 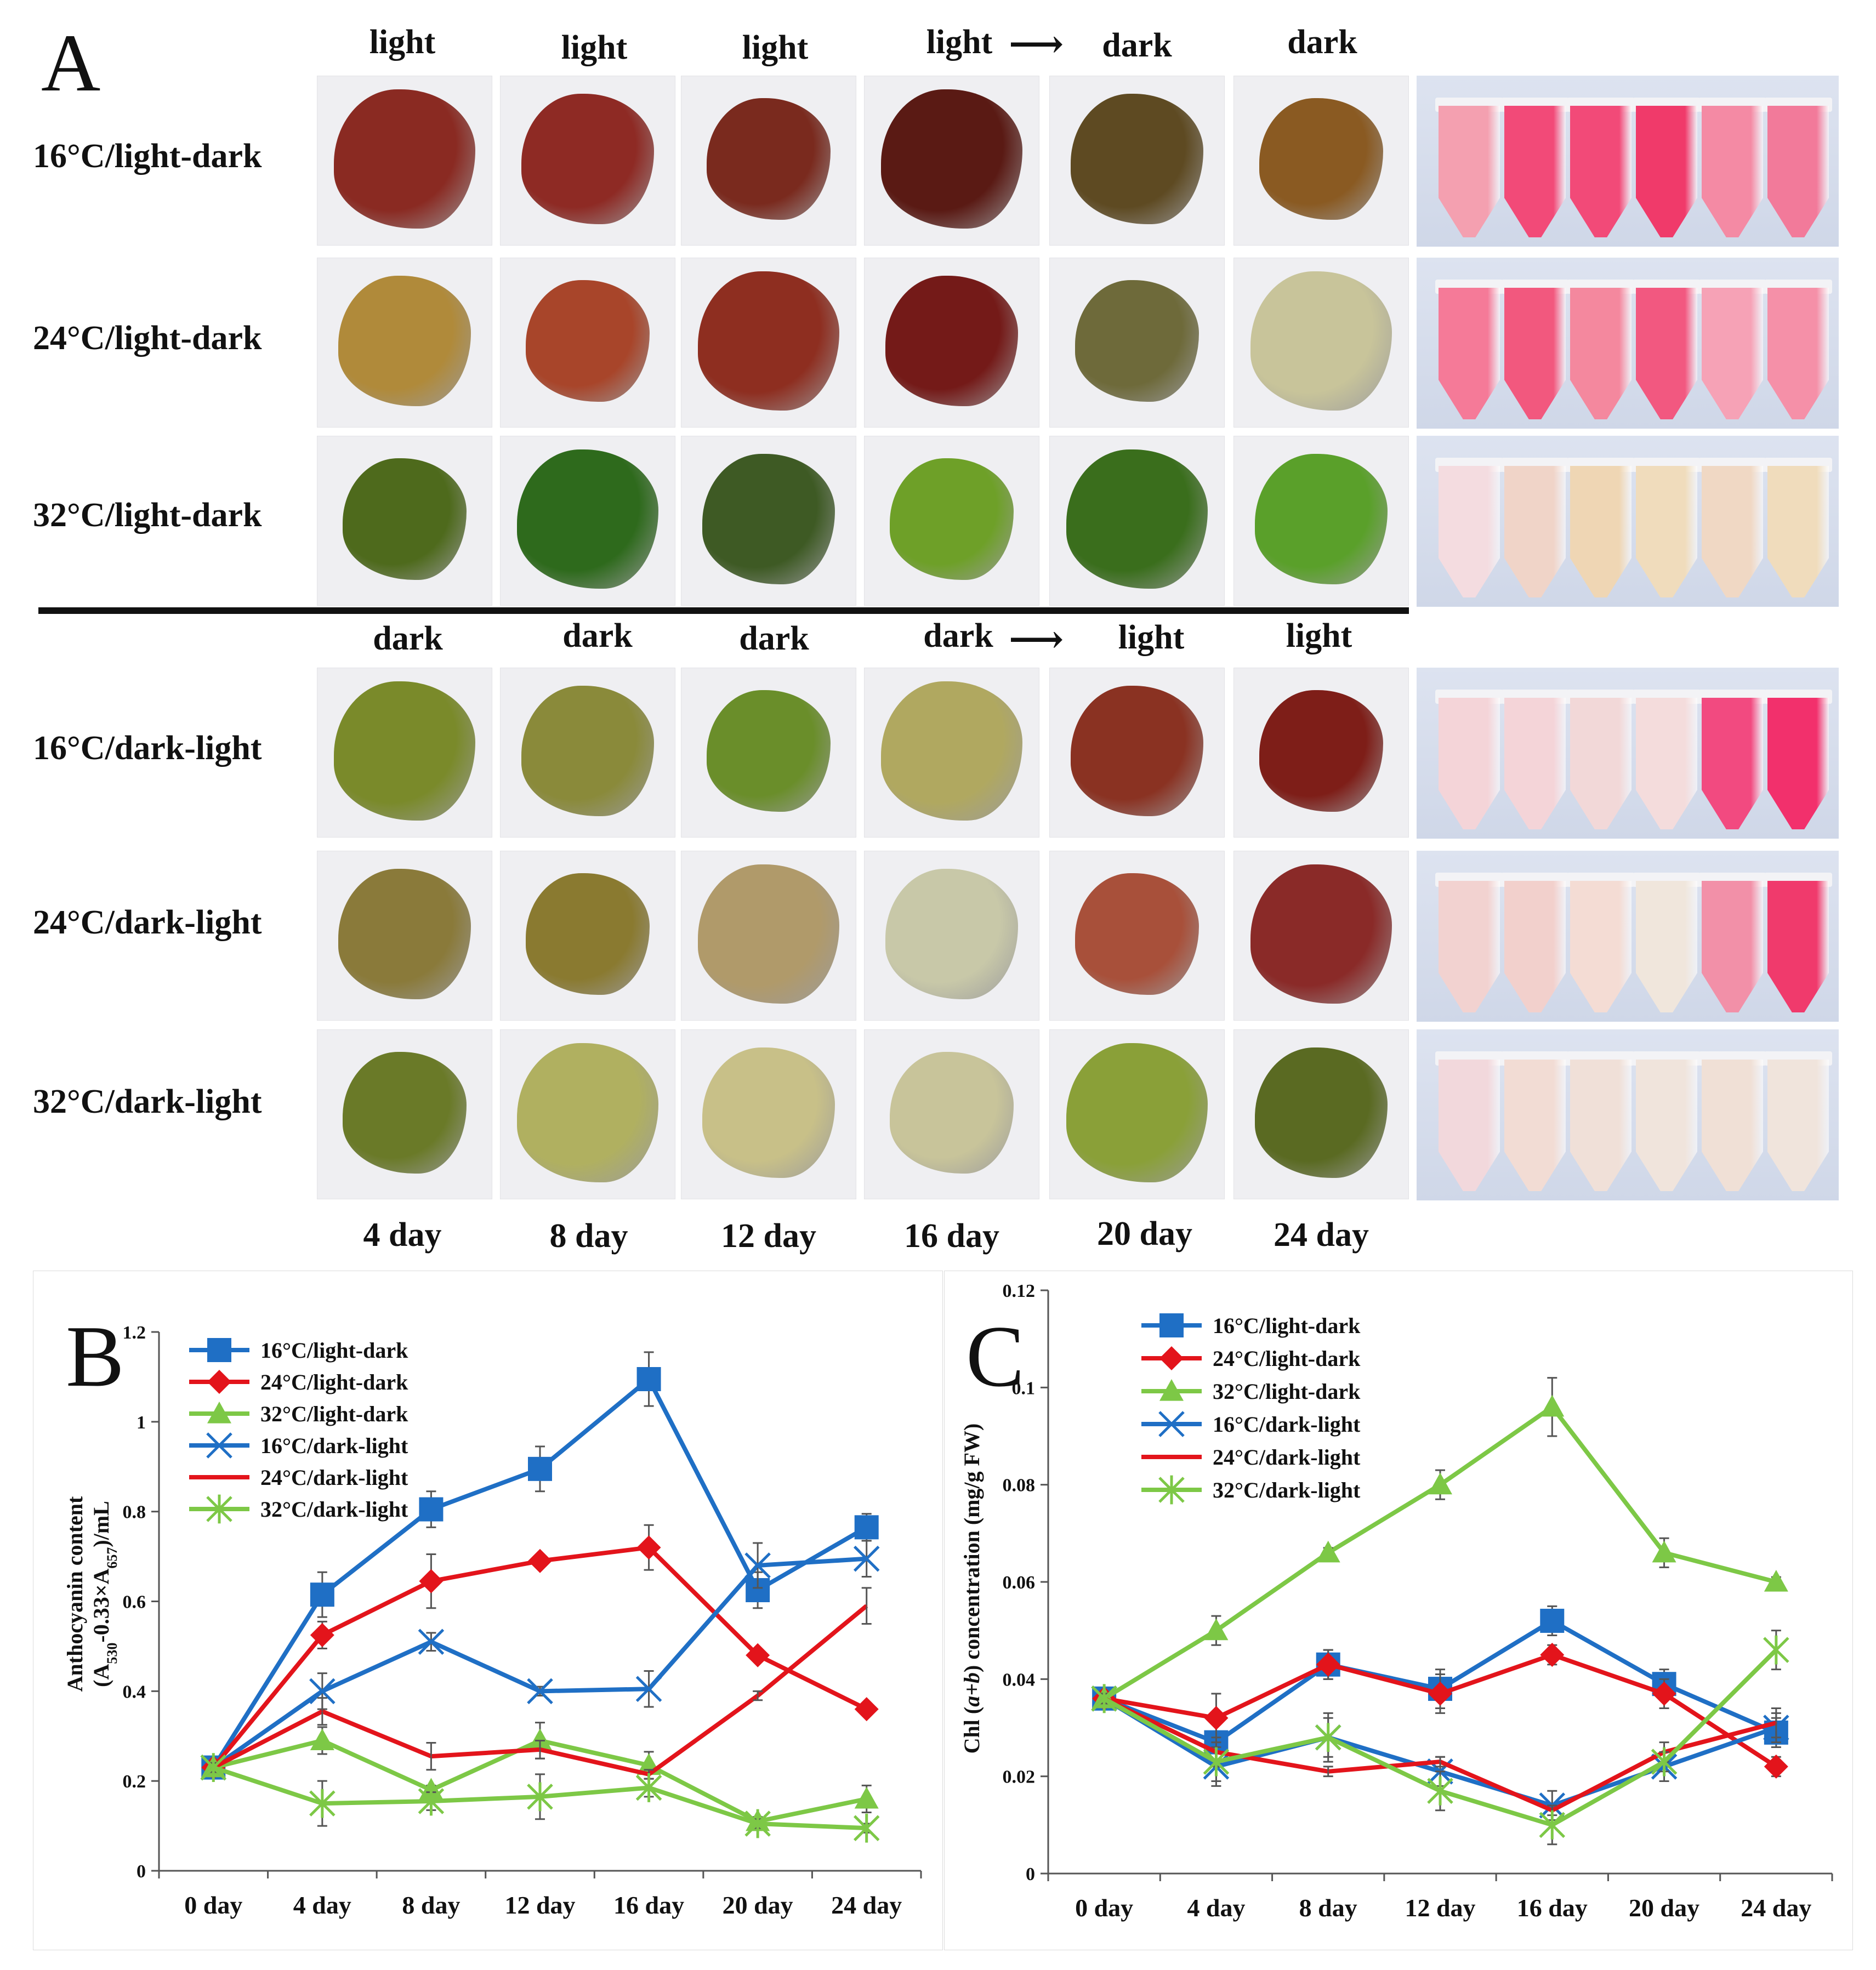 What do you see at coordinates (723, 610) in the screenshot?
I see `panel-divider` at bounding box center [723, 610].